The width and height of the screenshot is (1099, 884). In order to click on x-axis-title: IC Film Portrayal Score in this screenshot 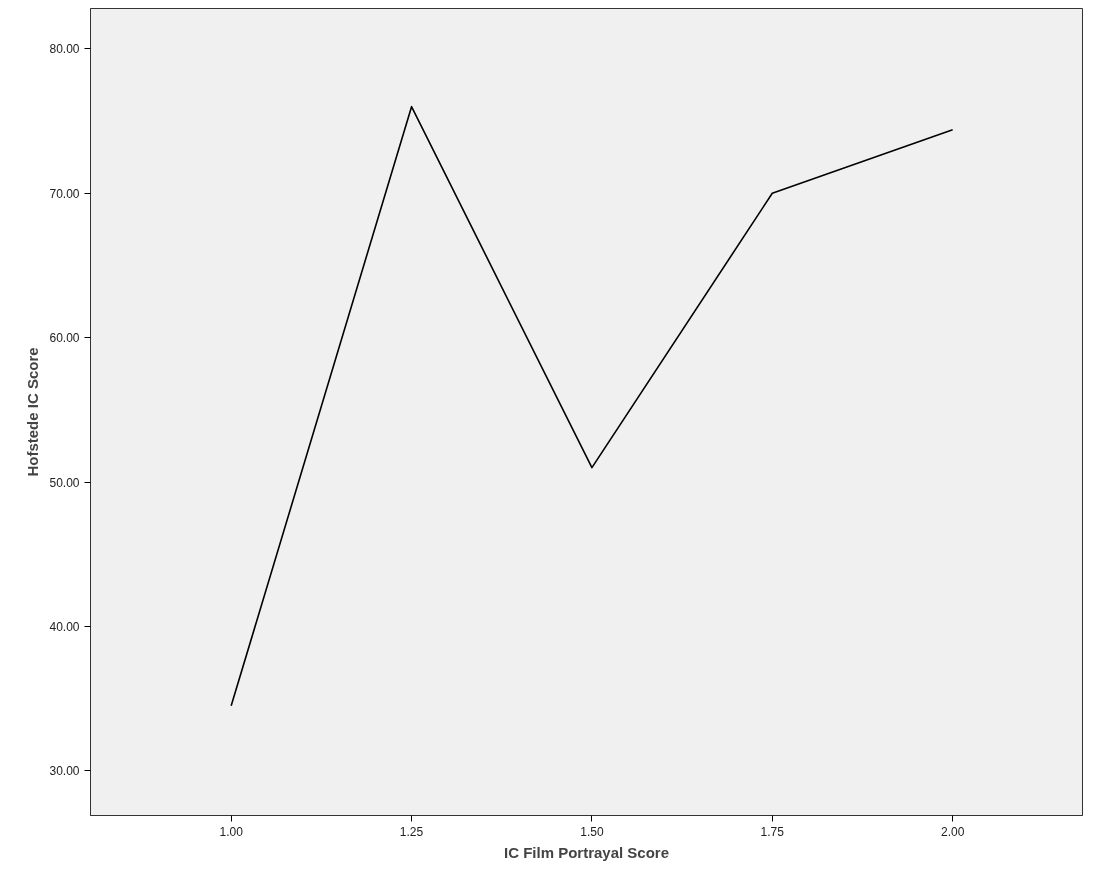, I will do `click(586, 852)`.